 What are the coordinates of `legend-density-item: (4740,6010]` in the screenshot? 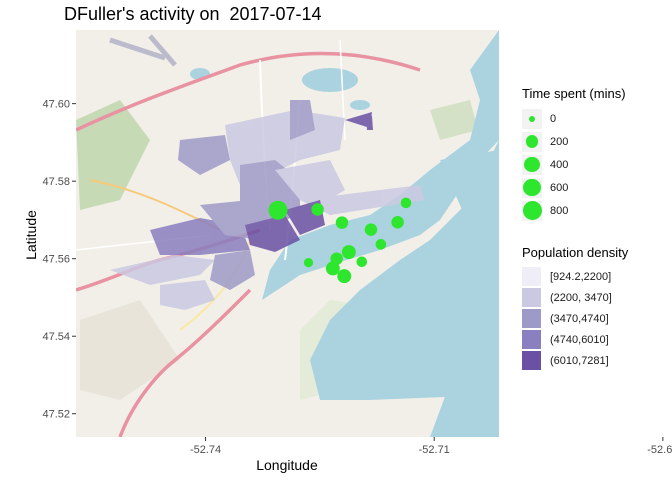 It's located at (575, 339).